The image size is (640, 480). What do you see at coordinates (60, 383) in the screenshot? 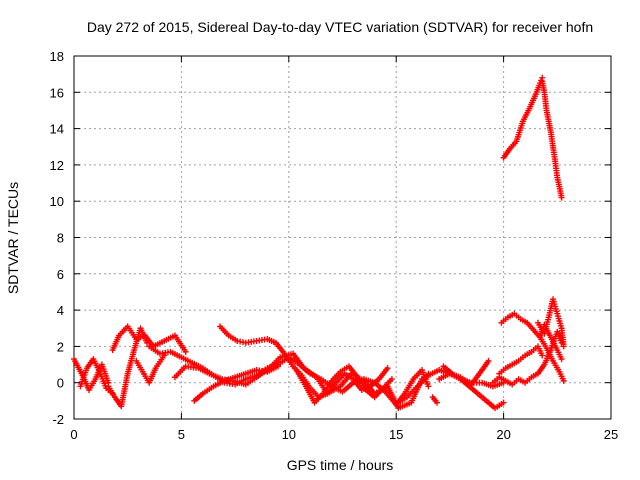
I see `y-tick-label: 0` at bounding box center [60, 383].